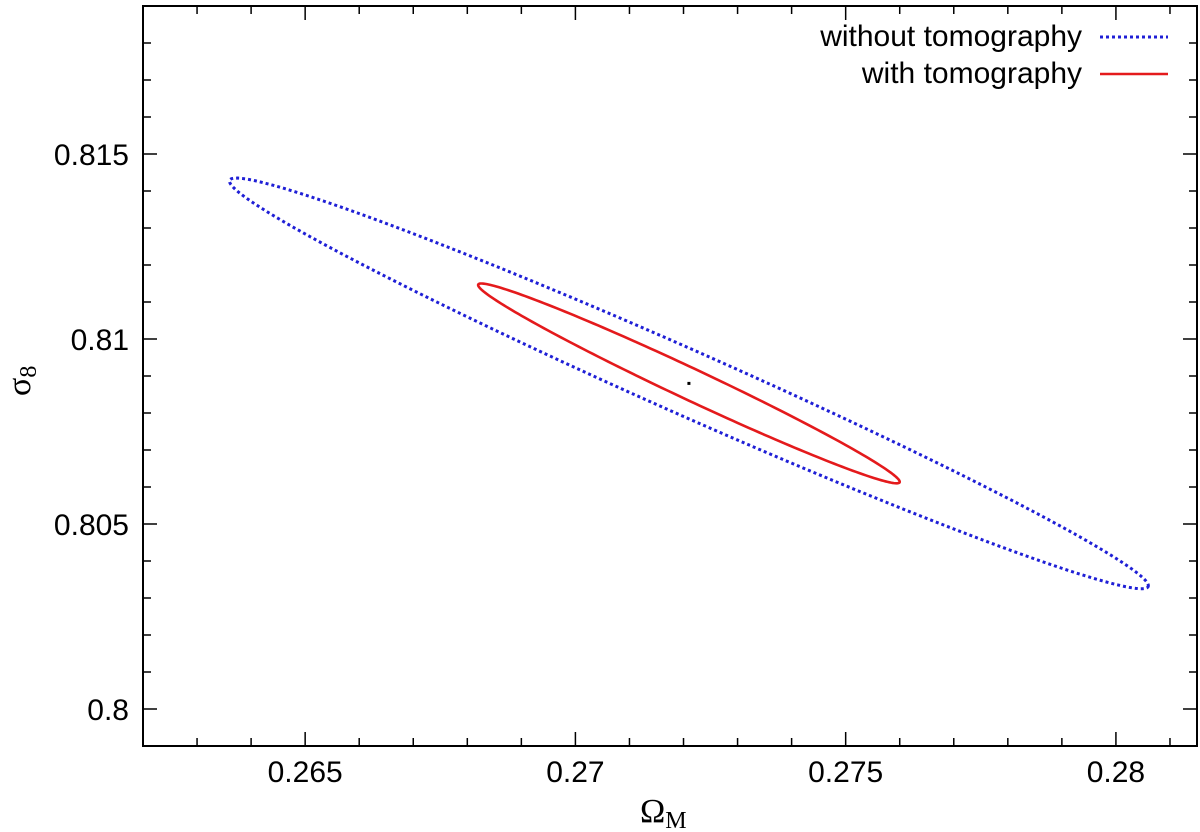 The height and width of the screenshot is (832, 1200). I want to click on x-axis-label-subscript: M, so click(675, 820).